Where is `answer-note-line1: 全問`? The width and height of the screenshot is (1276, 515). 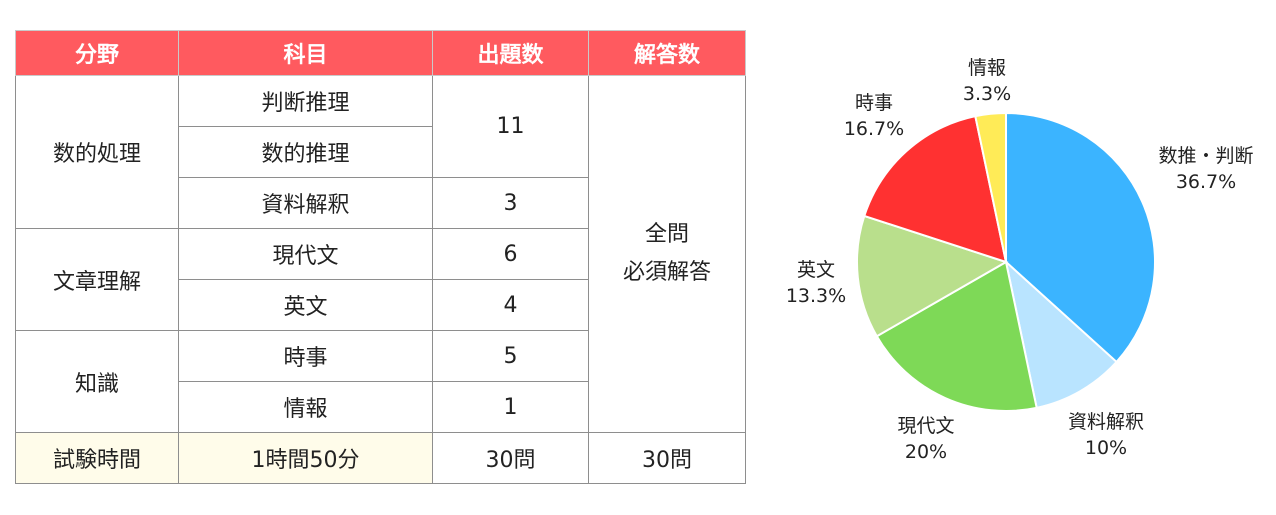
answer-note-line1: 全問 is located at coordinates (666, 234).